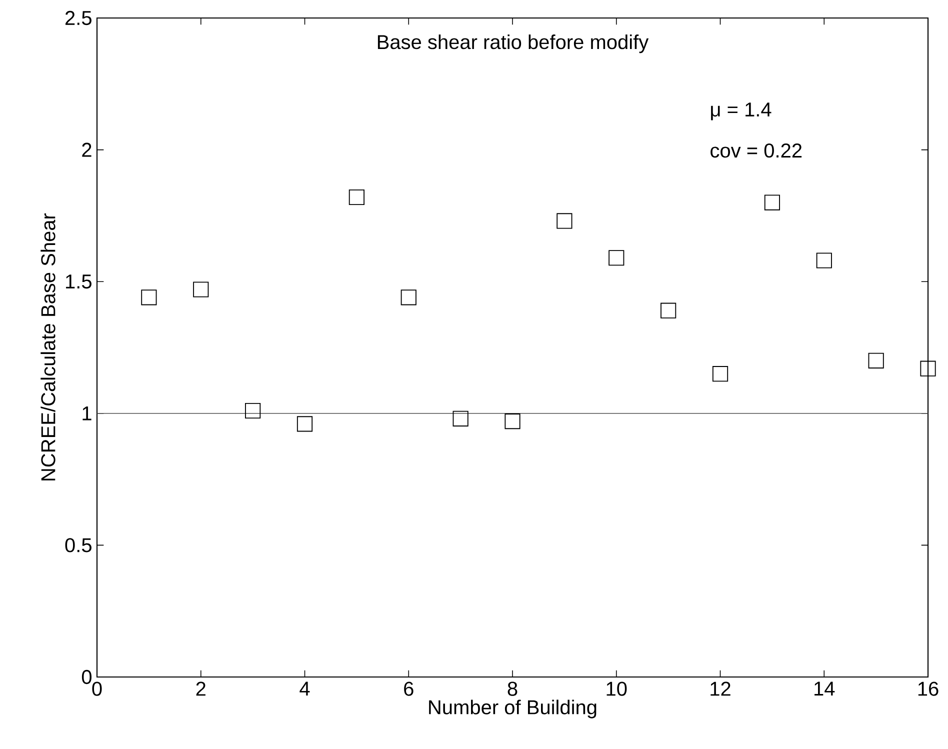 Image resolution: width=948 pixels, height=749 pixels. What do you see at coordinates (616, 689) in the screenshot?
I see `x-tick-label: 10` at bounding box center [616, 689].